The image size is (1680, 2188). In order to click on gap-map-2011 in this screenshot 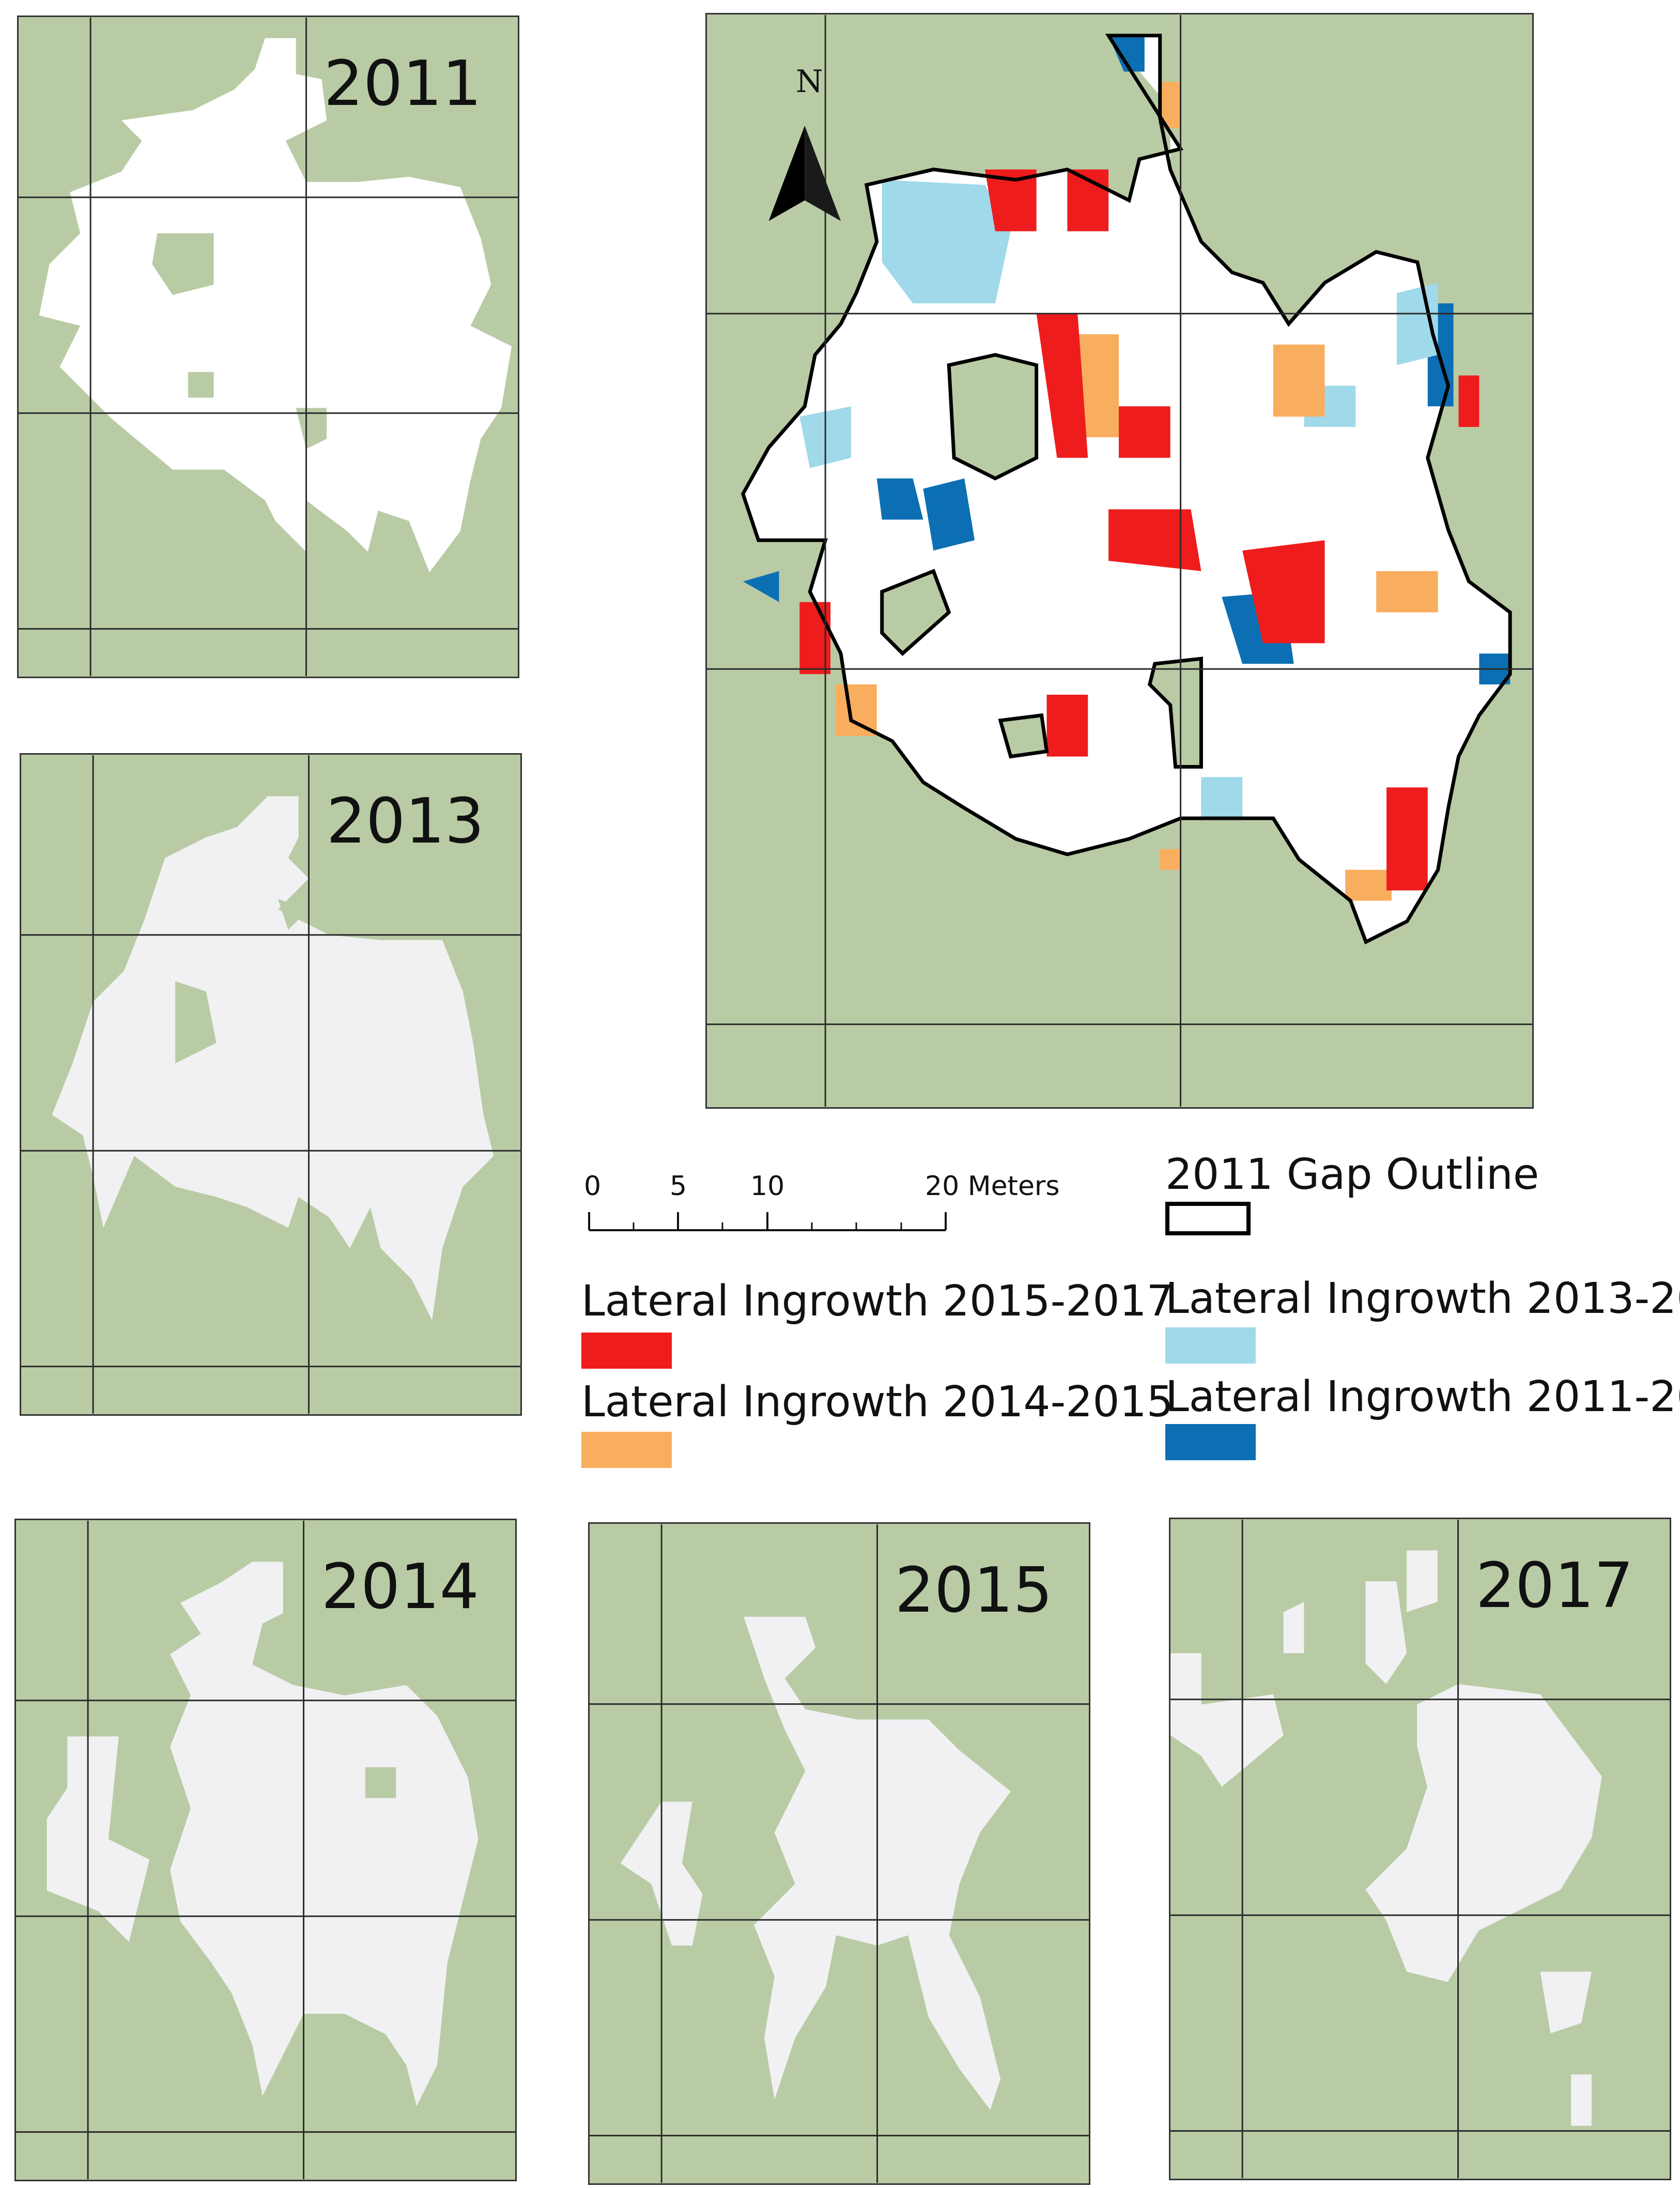, I will do `click(268, 347)`.